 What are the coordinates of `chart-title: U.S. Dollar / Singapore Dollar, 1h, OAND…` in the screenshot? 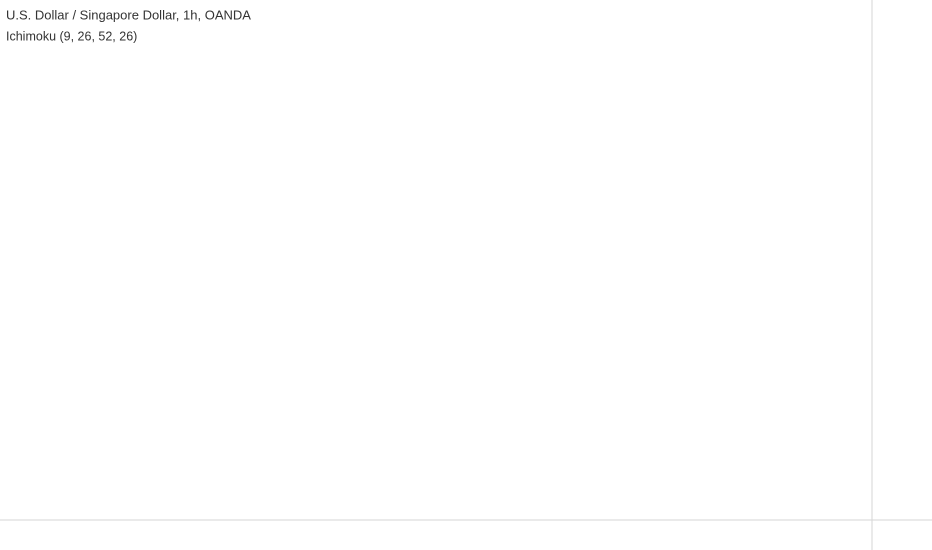 It's located at (128, 14).